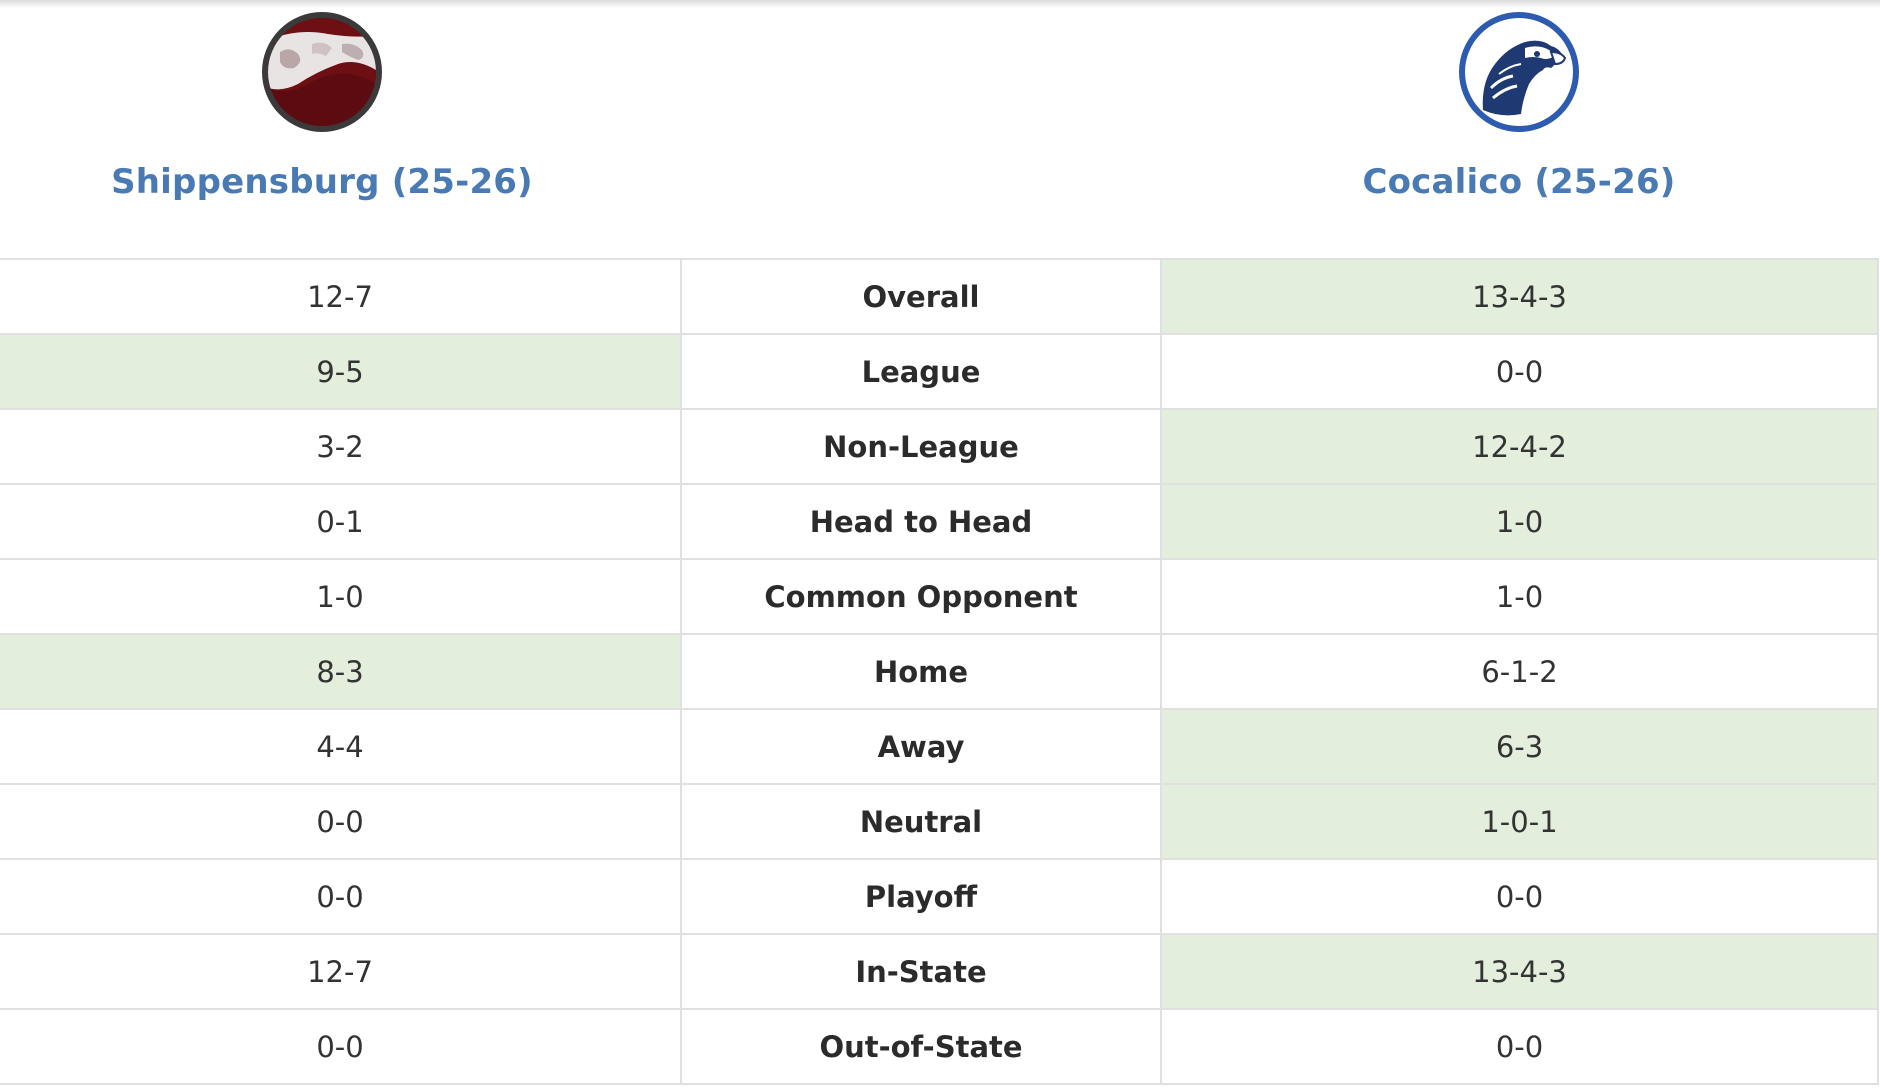  Describe the element at coordinates (1519, 671) in the screenshot. I see `away-record-cell: 6-1-2` at that location.